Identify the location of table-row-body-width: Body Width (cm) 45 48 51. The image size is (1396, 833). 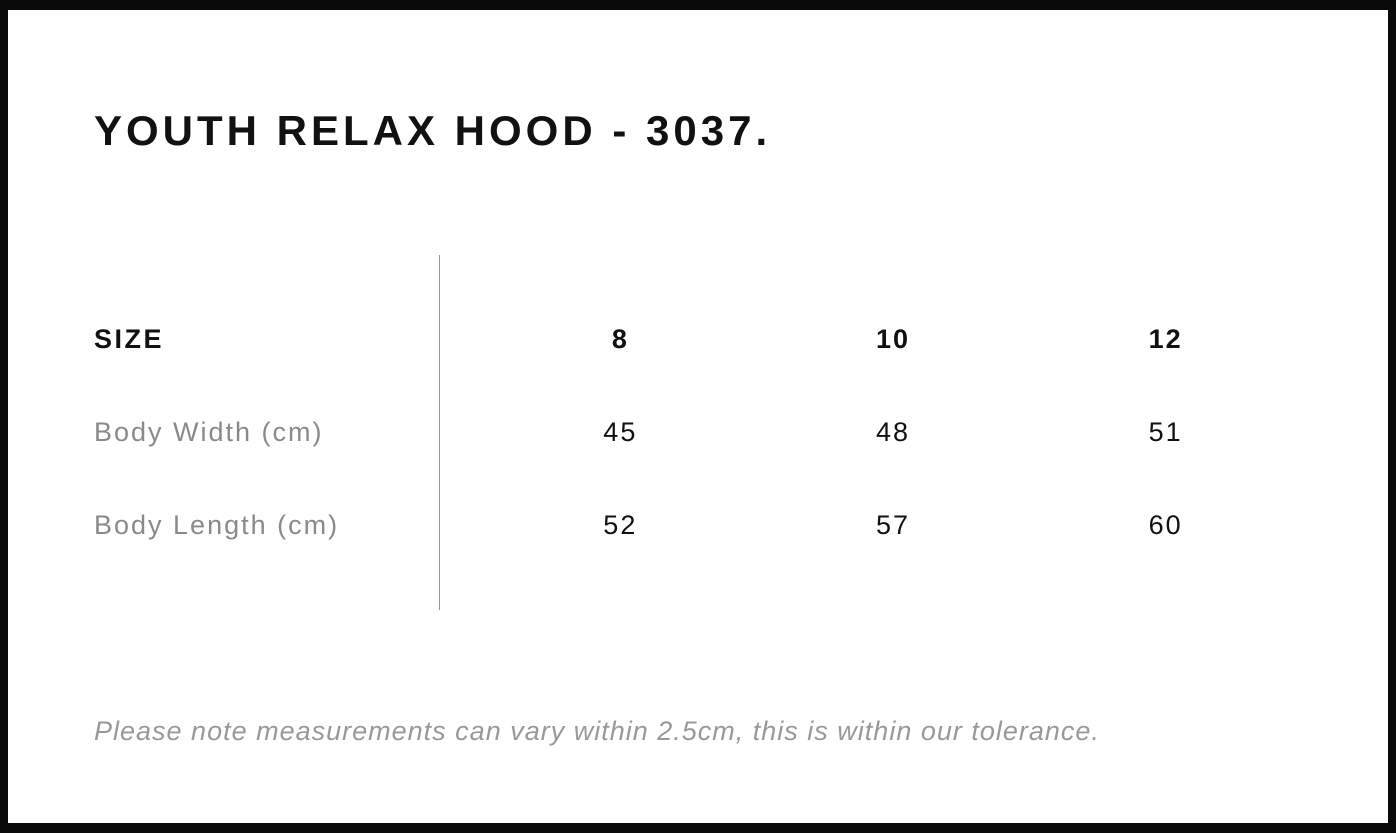
(698, 432).